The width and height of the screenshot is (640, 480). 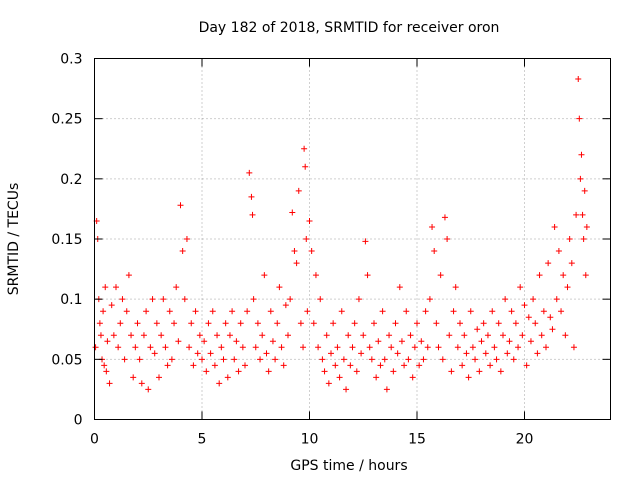 I want to click on y-tick-label: 0.25, so click(x=66, y=120).